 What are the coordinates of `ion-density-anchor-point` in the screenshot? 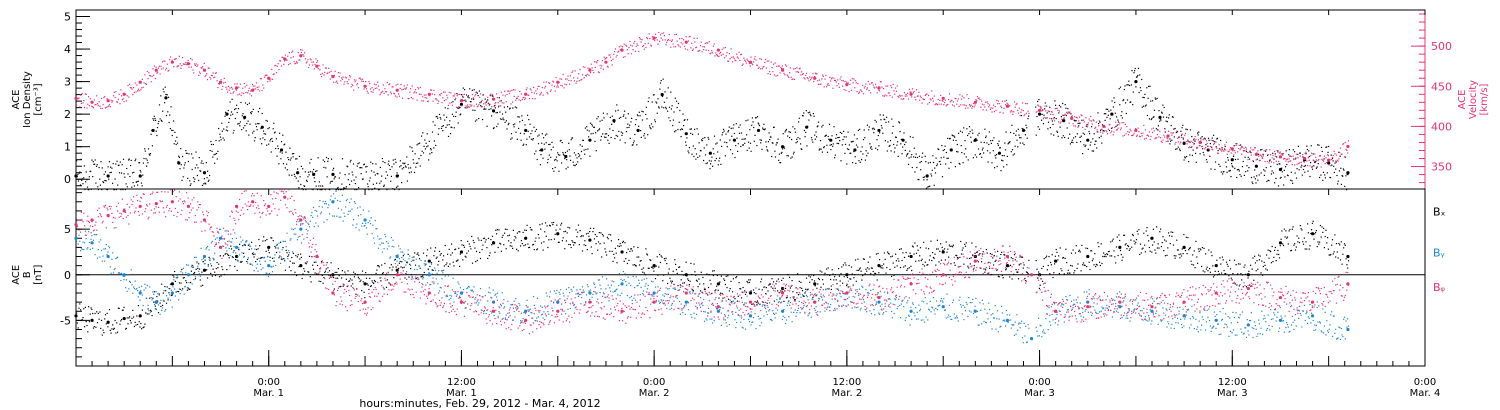 It's located at (566, 156).